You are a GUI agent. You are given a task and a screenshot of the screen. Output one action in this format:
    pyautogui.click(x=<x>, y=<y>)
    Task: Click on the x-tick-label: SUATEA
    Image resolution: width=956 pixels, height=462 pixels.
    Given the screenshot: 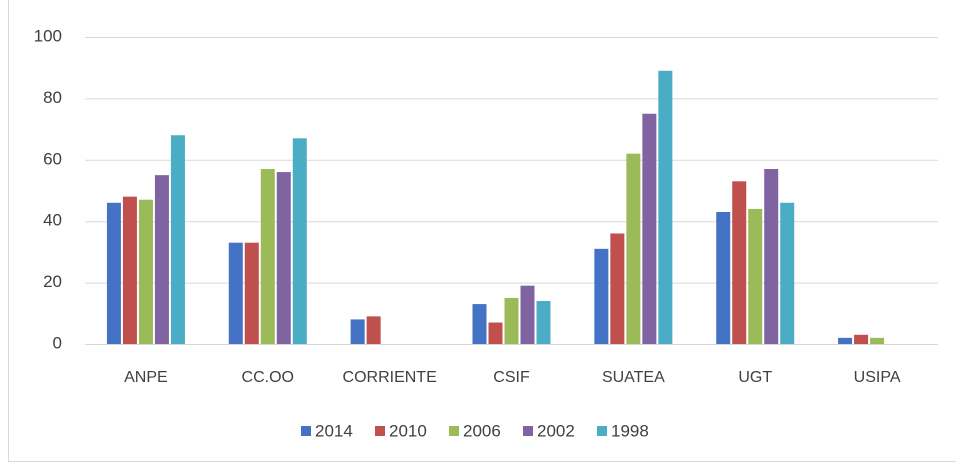 What is the action you would take?
    pyautogui.click(x=633, y=377)
    